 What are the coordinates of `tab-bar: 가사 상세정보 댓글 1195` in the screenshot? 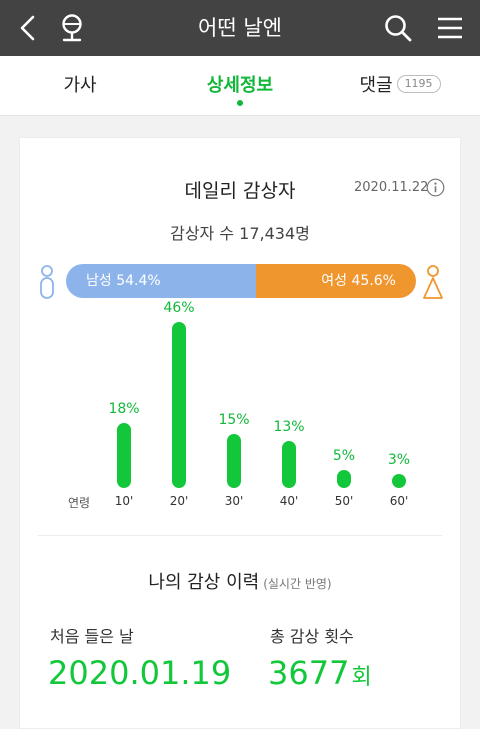 It's located at (240, 86).